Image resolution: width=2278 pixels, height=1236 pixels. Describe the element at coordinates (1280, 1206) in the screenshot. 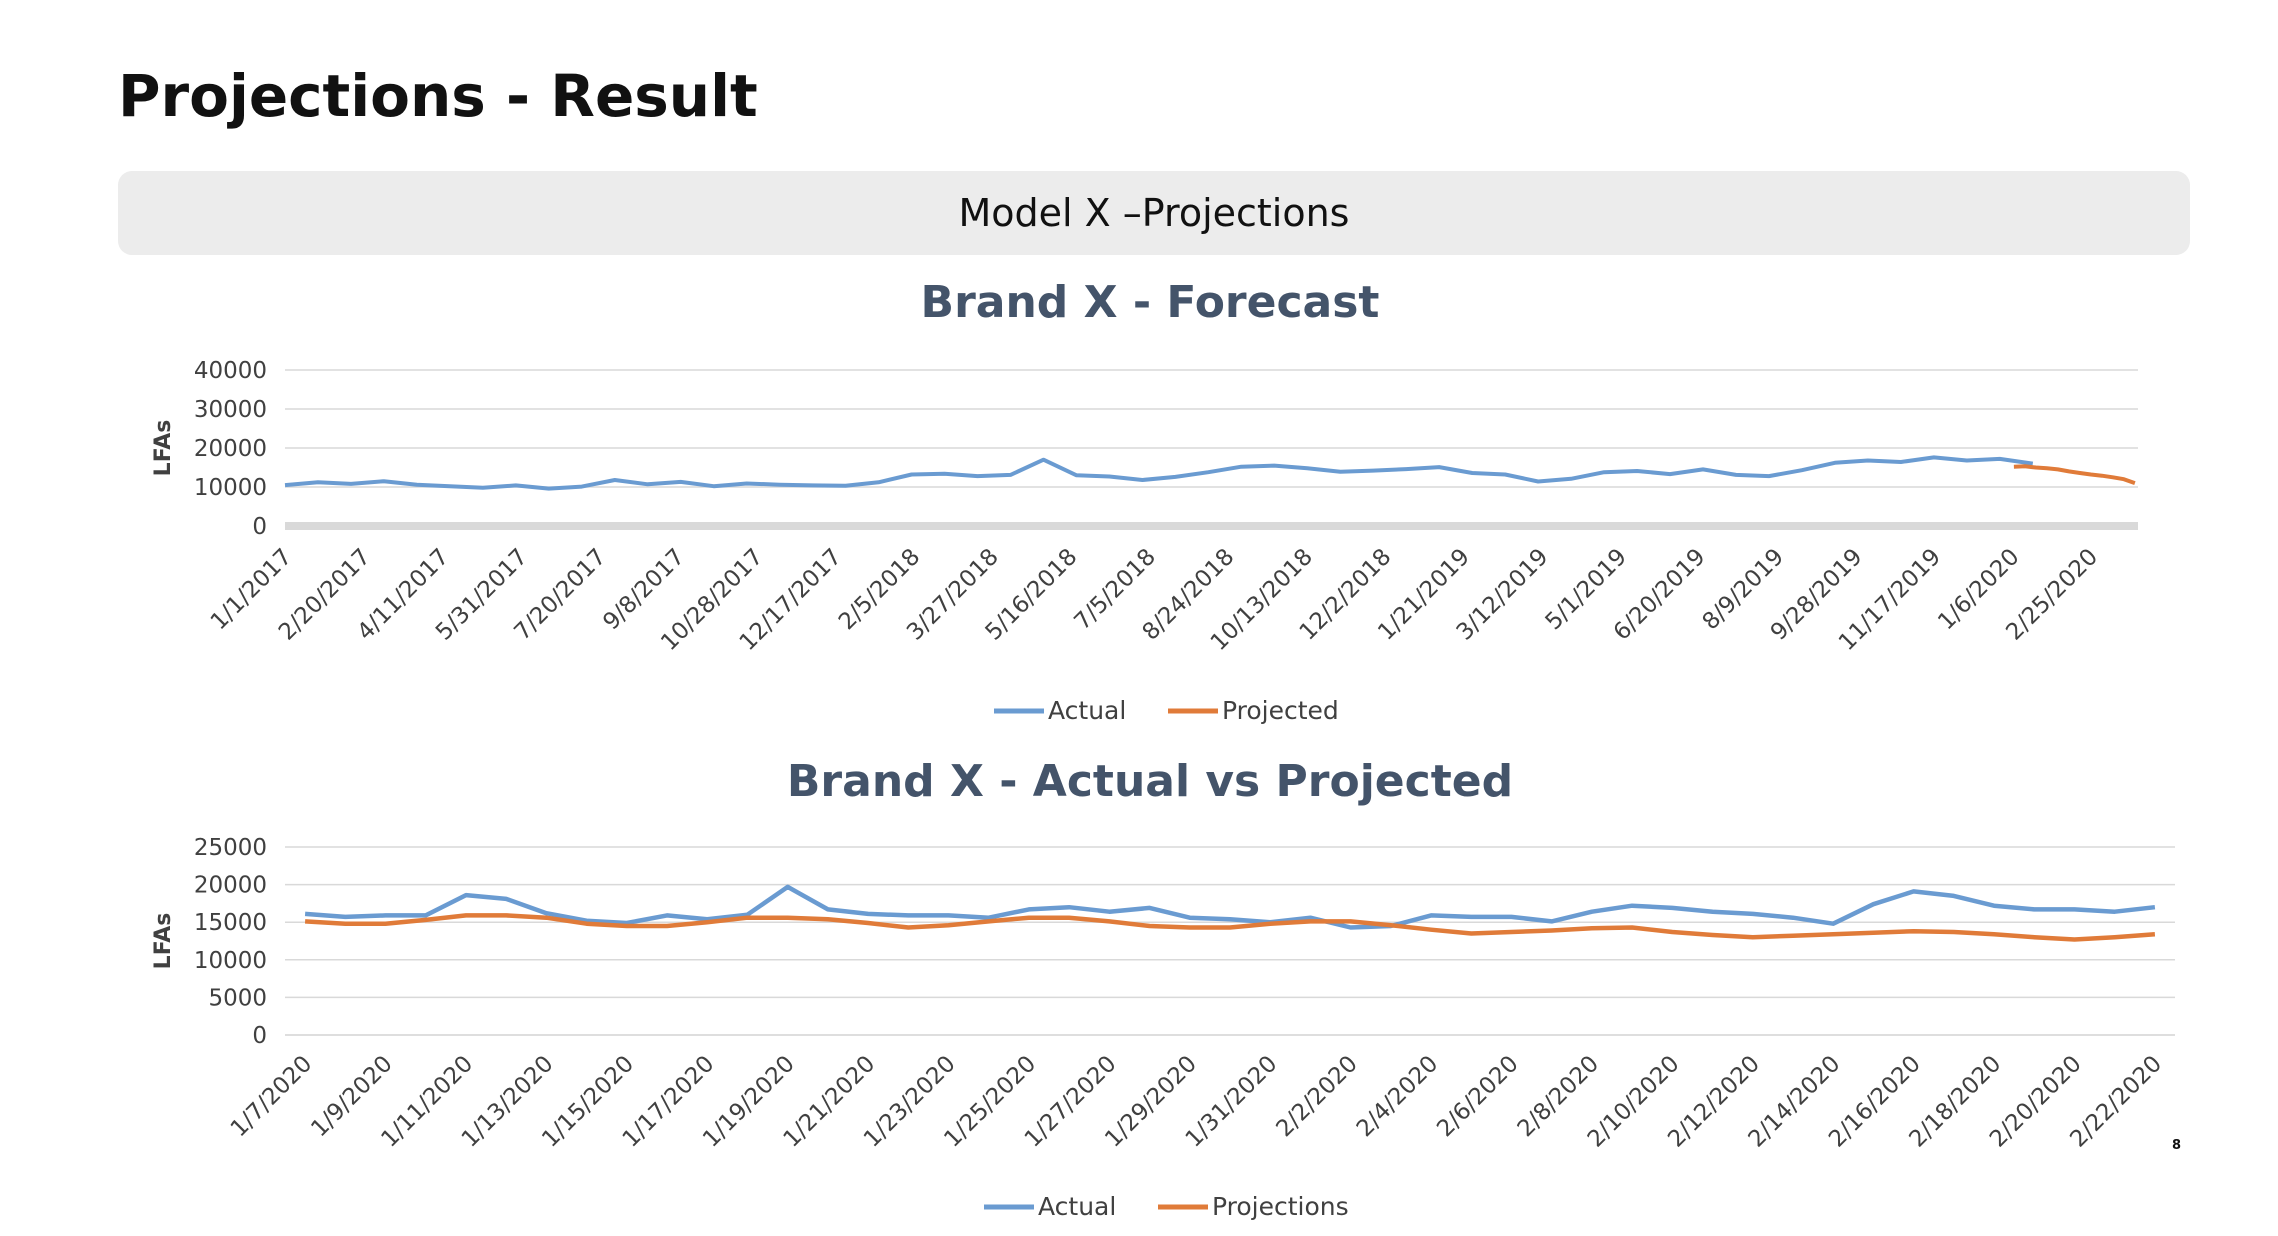

I see `legend-label-projections: Projections` at that location.